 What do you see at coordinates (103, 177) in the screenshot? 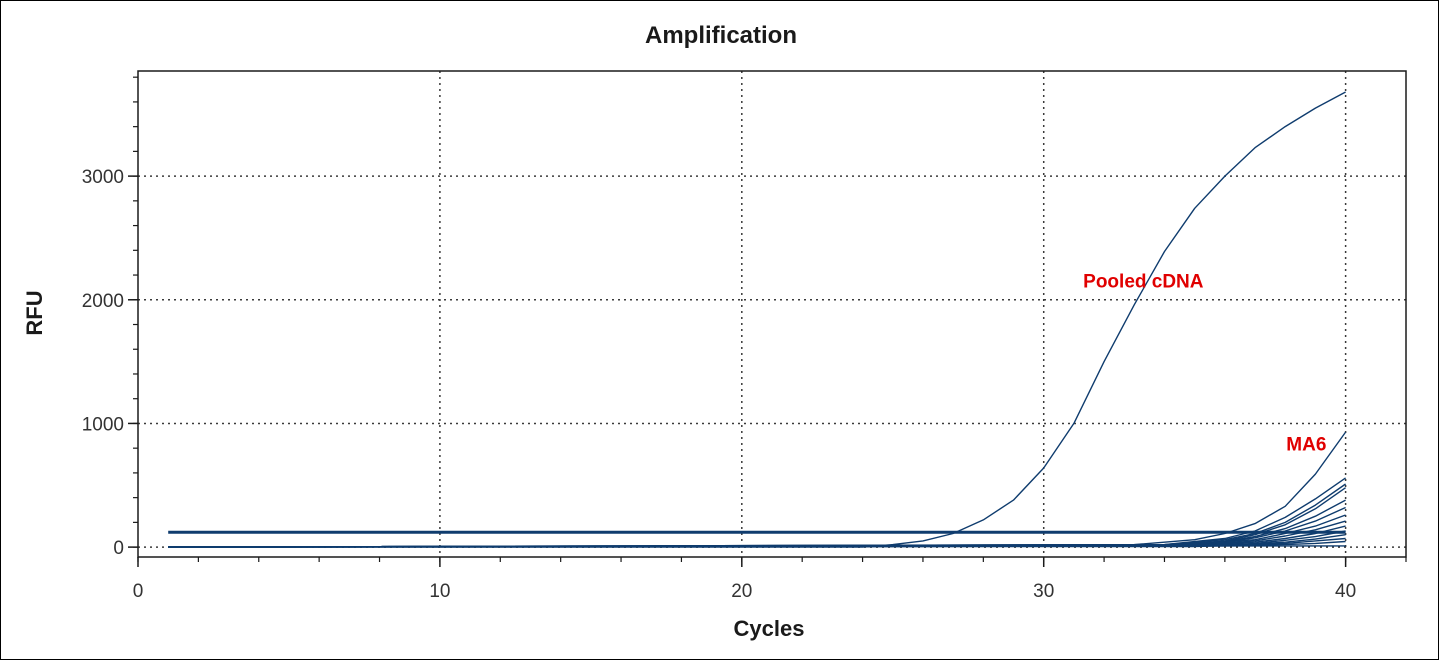
I see `y-tick-label: 3000` at bounding box center [103, 177].